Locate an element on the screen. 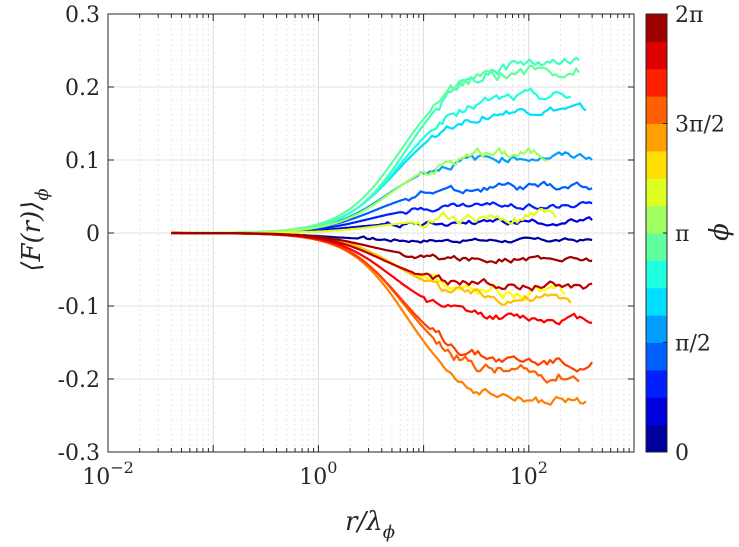 Image resolution: width=739 pixels, height=547 pixels. x-tick-label: 10⁰ is located at coordinates (318, 474).